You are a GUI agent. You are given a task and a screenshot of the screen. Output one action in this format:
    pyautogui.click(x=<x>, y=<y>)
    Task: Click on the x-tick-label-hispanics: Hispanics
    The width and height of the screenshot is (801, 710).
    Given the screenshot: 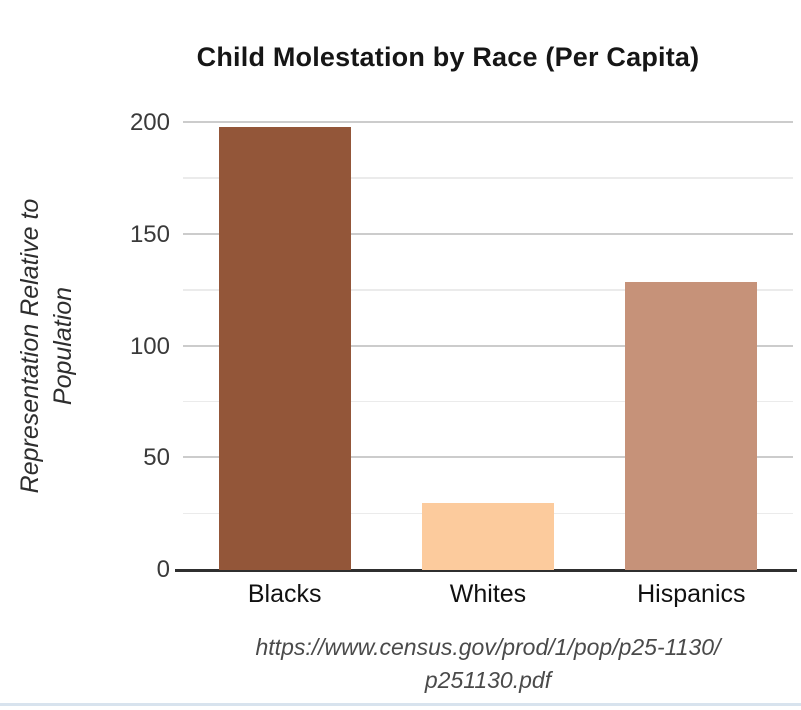 What is the action you would take?
    pyautogui.click(x=691, y=594)
    